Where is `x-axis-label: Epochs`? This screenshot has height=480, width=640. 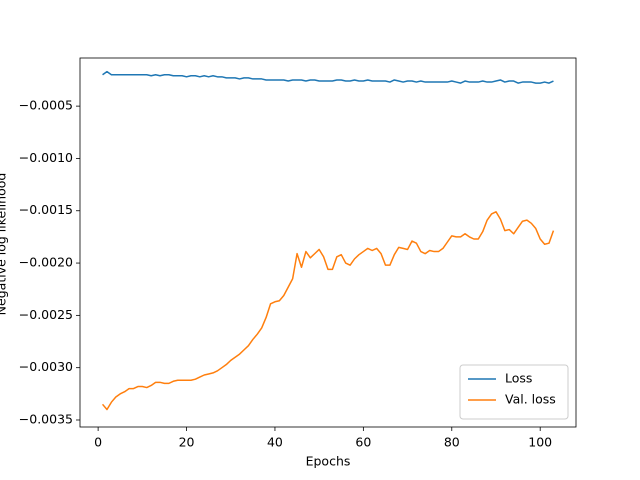
x-axis-label: Epochs is located at coordinates (328, 461).